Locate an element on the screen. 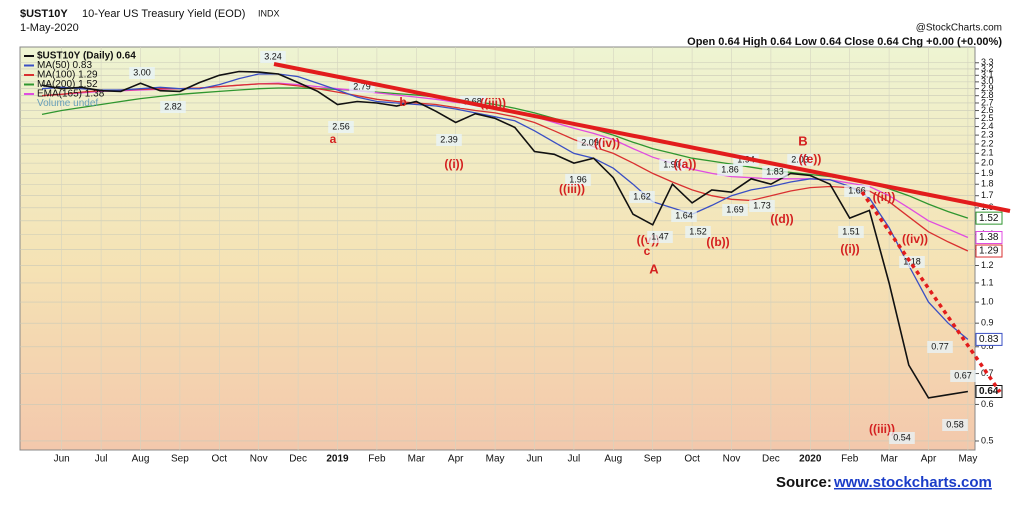  annotation: B is located at coordinates (802, 140).